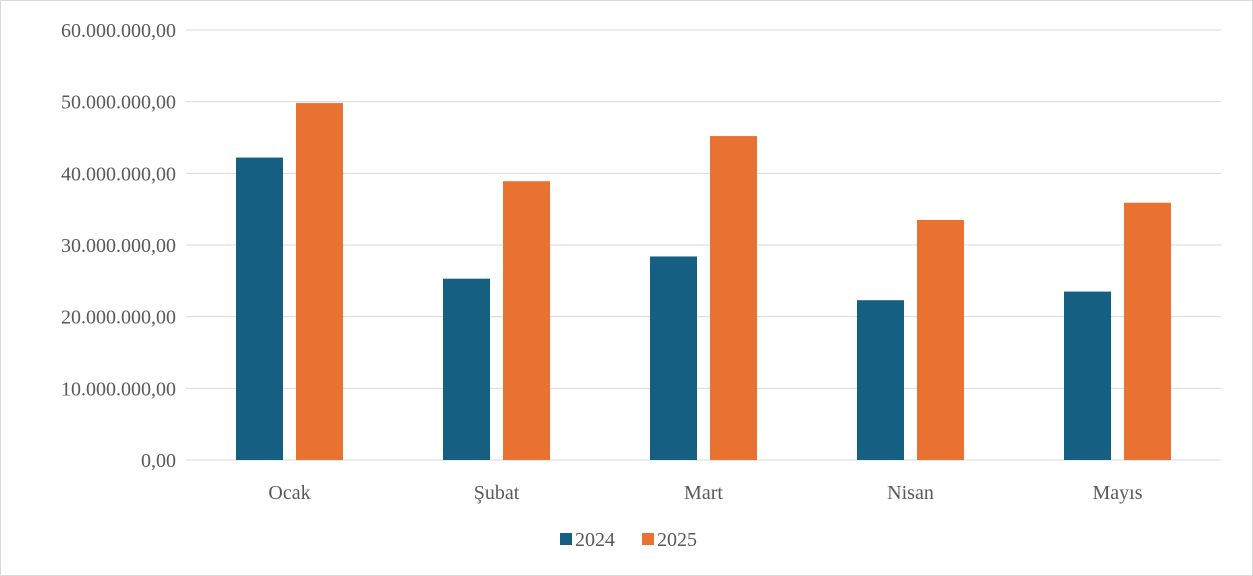 This screenshot has width=1253, height=576. What do you see at coordinates (259, 309) in the screenshot?
I see `bar-2024-Ocak` at bounding box center [259, 309].